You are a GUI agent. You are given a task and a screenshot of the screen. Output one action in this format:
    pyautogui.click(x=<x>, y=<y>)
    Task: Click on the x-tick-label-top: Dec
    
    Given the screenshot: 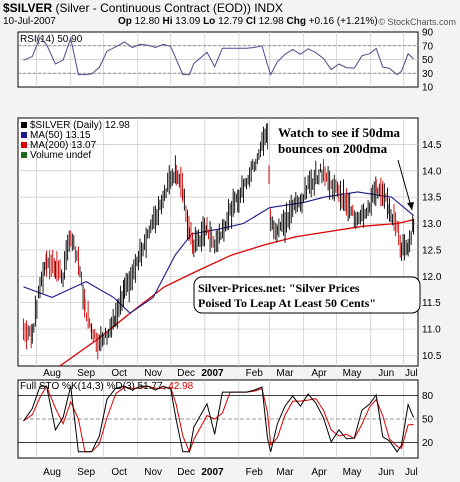 What is the action you would take?
    pyautogui.click(x=186, y=373)
    